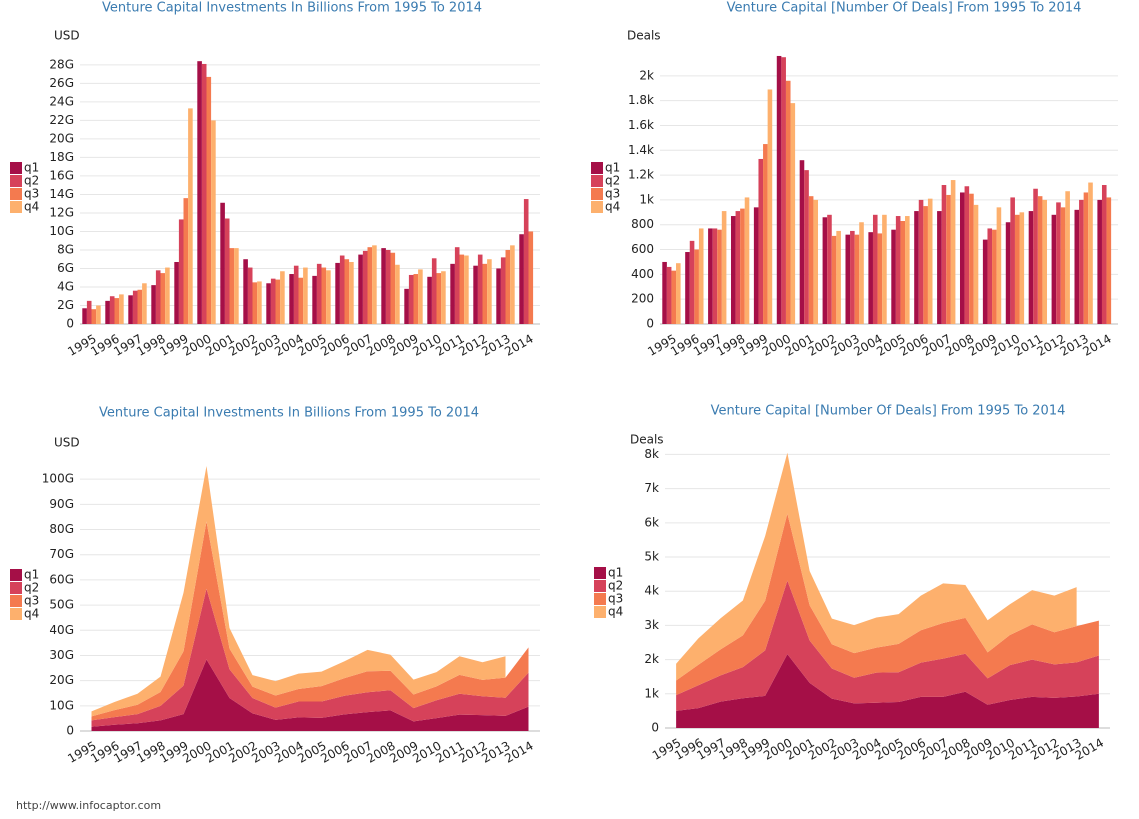 The height and width of the screenshot is (819, 1139). What do you see at coordinates (61, 212) in the screenshot?
I see `y-tick-label: 12G` at bounding box center [61, 212].